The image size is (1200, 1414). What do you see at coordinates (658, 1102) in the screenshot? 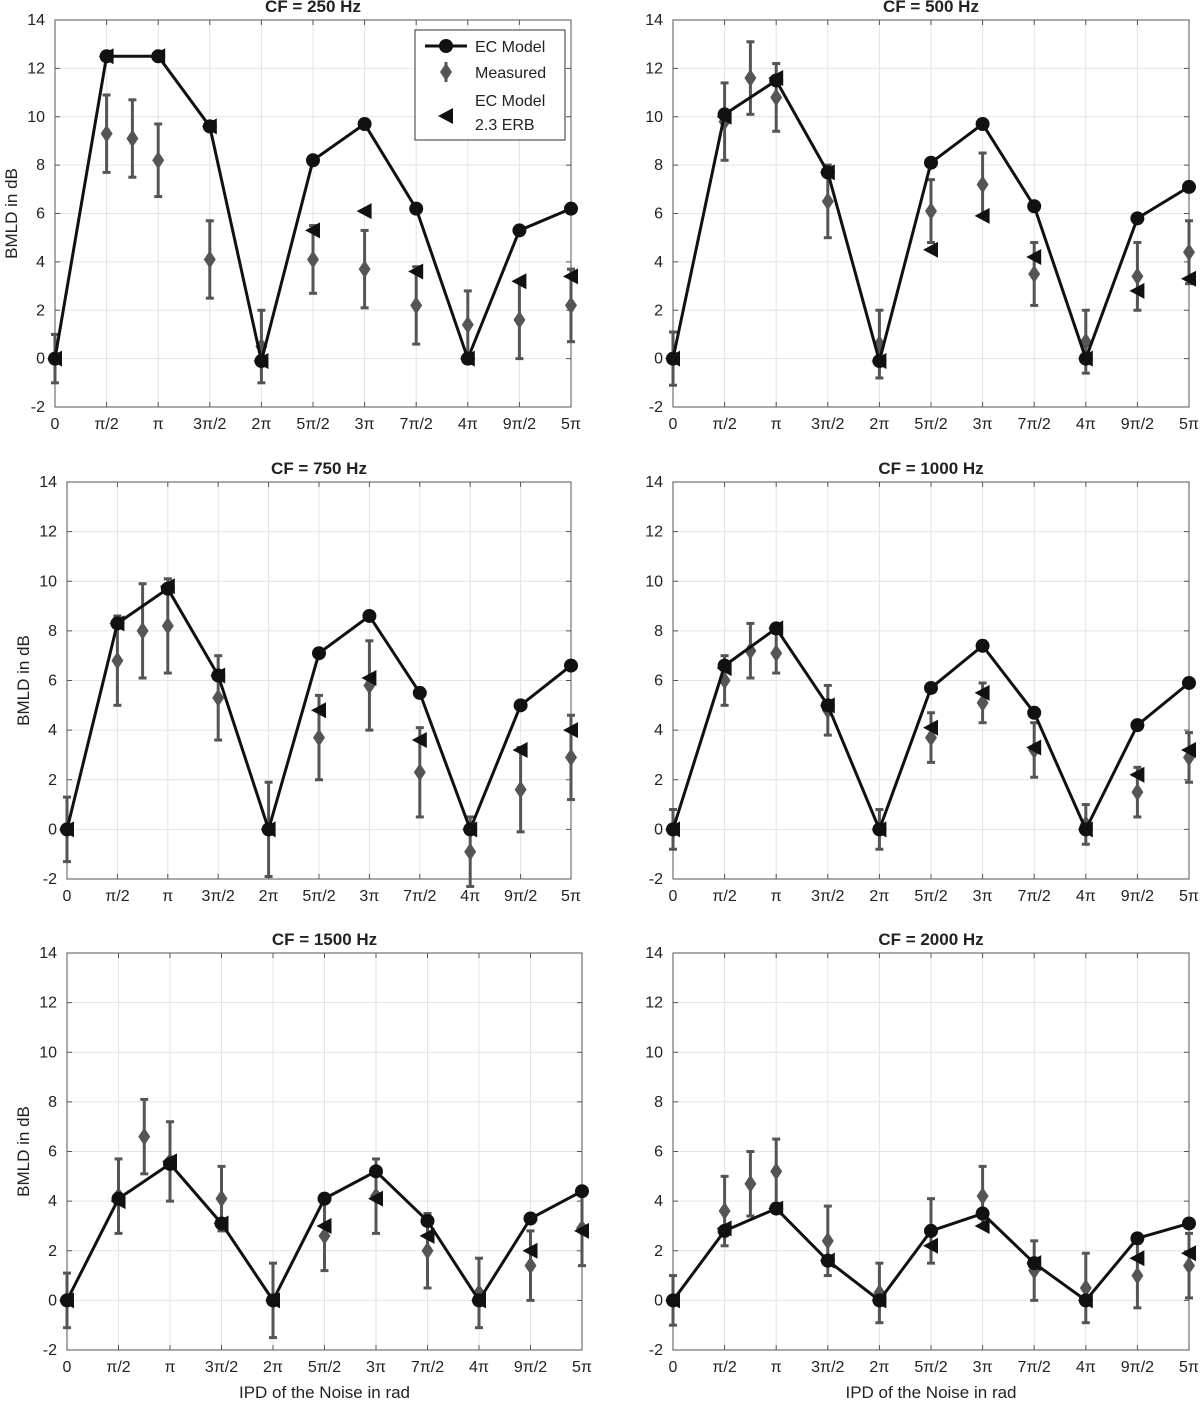
I see `y-tick-label: 8` at bounding box center [658, 1102].